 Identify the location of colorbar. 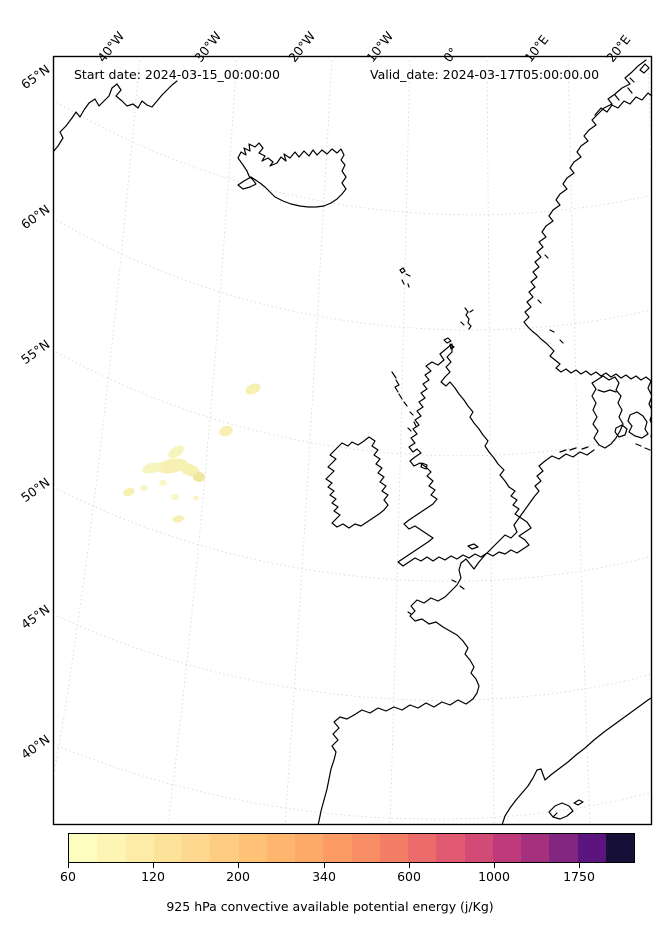
(351, 848).